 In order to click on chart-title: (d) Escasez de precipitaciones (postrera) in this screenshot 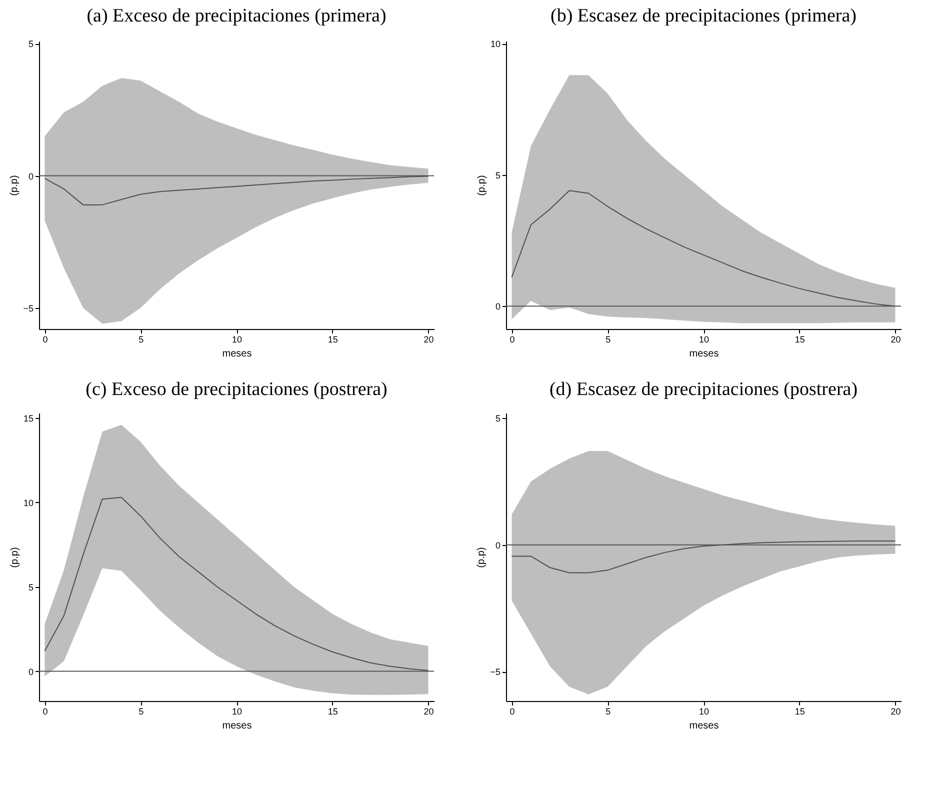, I will do `click(703, 389)`.